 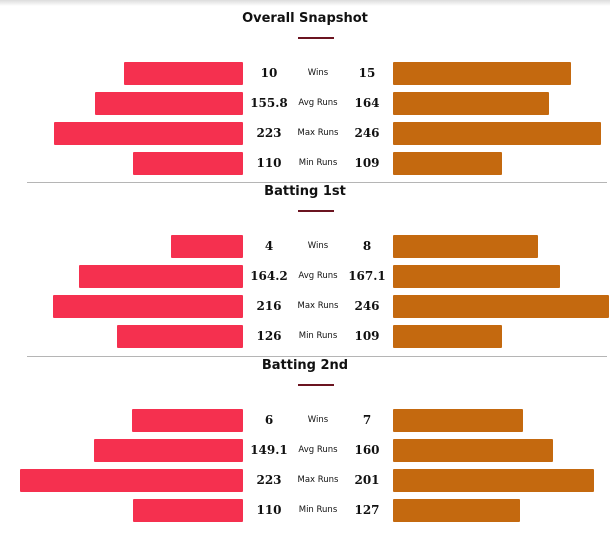 I want to click on stat-row: 223 Max Runs 246, so click(x=305, y=133).